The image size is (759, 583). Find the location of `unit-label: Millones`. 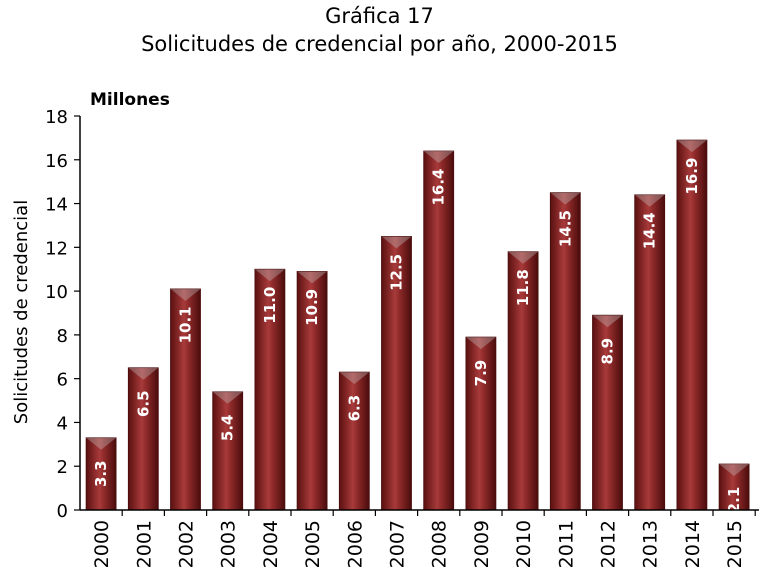

unit-label: Millones is located at coordinates (130, 100).